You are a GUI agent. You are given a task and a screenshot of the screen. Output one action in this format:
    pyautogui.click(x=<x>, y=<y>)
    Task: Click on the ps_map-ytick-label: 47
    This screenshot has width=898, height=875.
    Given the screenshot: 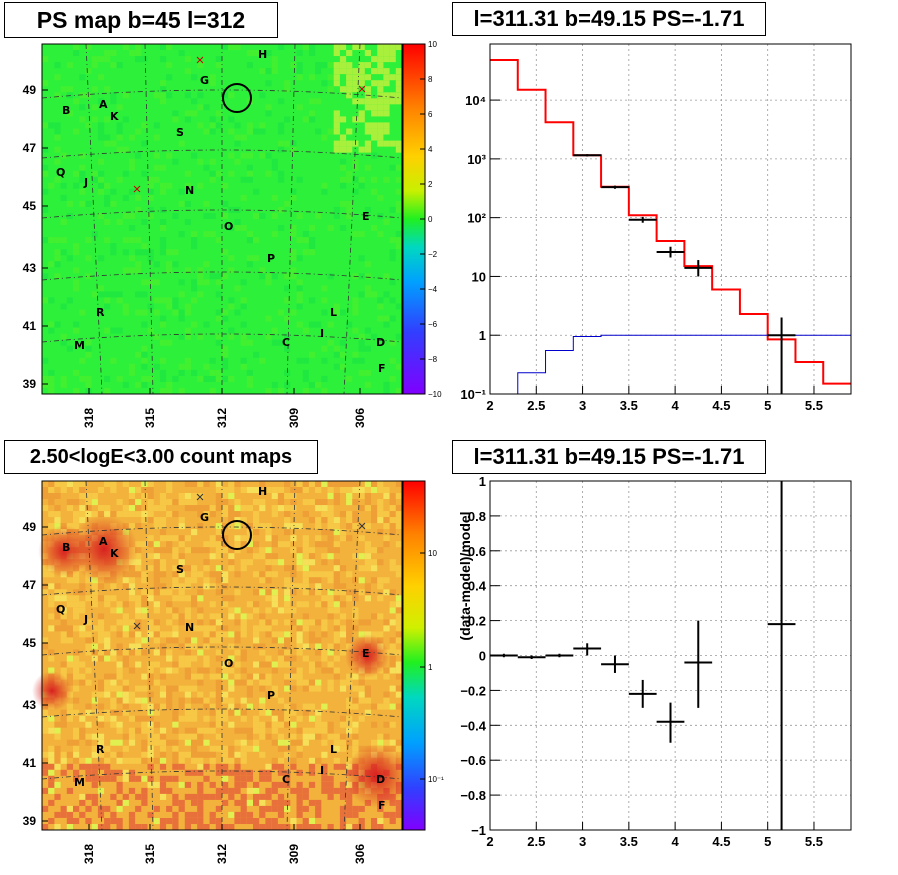 What is the action you would take?
    pyautogui.click(x=30, y=148)
    